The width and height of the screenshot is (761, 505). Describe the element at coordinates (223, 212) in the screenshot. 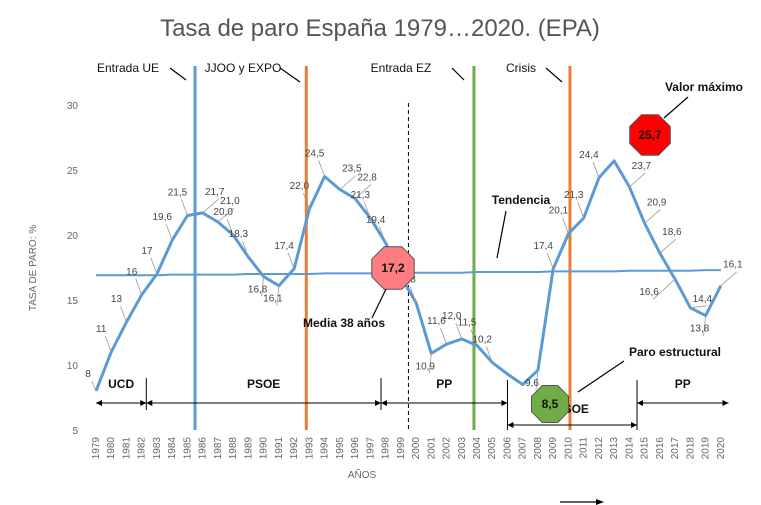

I see `data-label: 20,0` at that location.